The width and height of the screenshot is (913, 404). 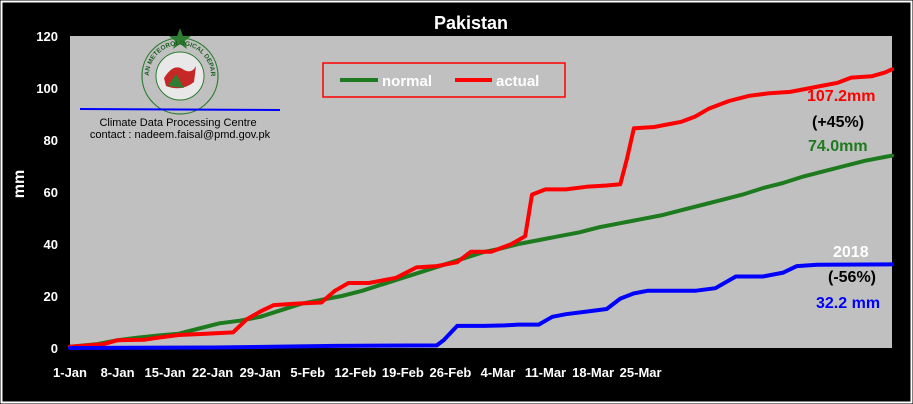 I want to click on annotation-year-departure: (-56%), so click(x=852, y=277).